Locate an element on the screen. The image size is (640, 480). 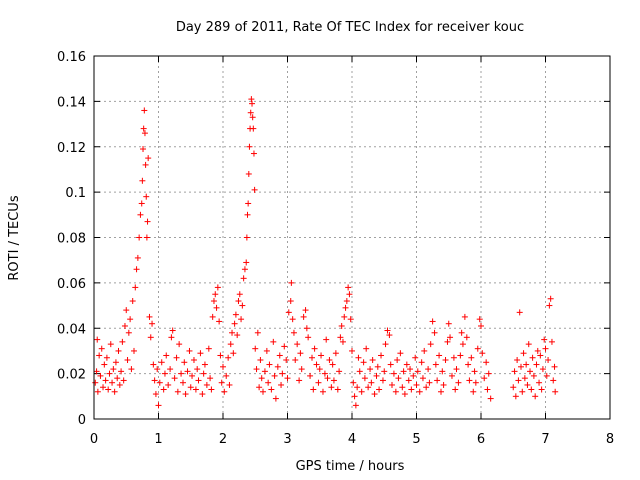
y-tick-label: 0.16 is located at coordinates (71, 57).